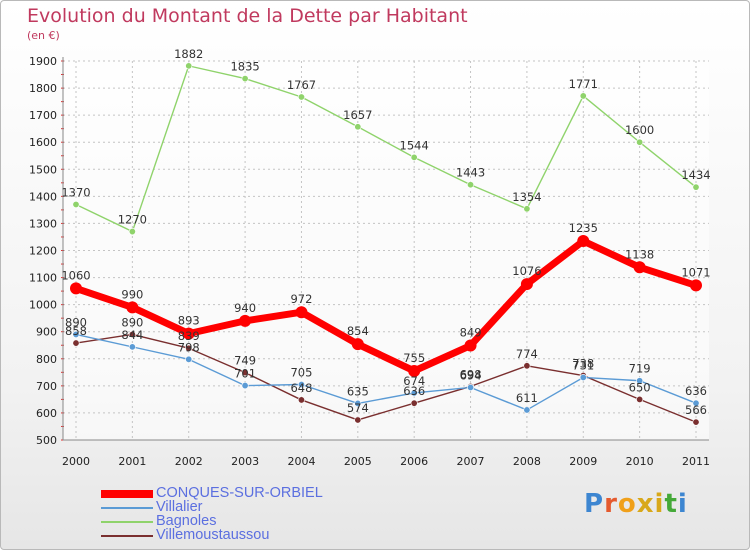 The height and width of the screenshot is (550, 750). What do you see at coordinates (358, 391) in the screenshot?
I see `data-label: 635` at bounding box center [358, 391].